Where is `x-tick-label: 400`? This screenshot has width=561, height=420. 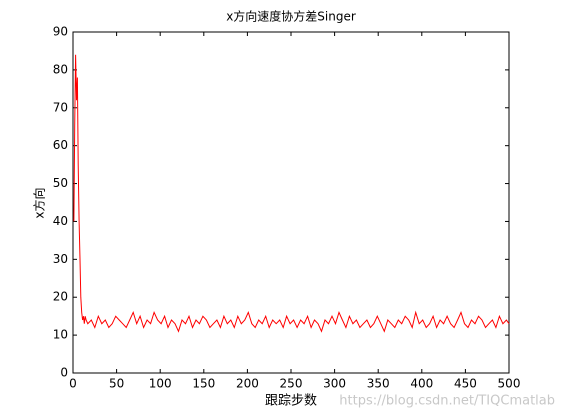 x-tick-label: 400 is located at coordinates (421, 384).